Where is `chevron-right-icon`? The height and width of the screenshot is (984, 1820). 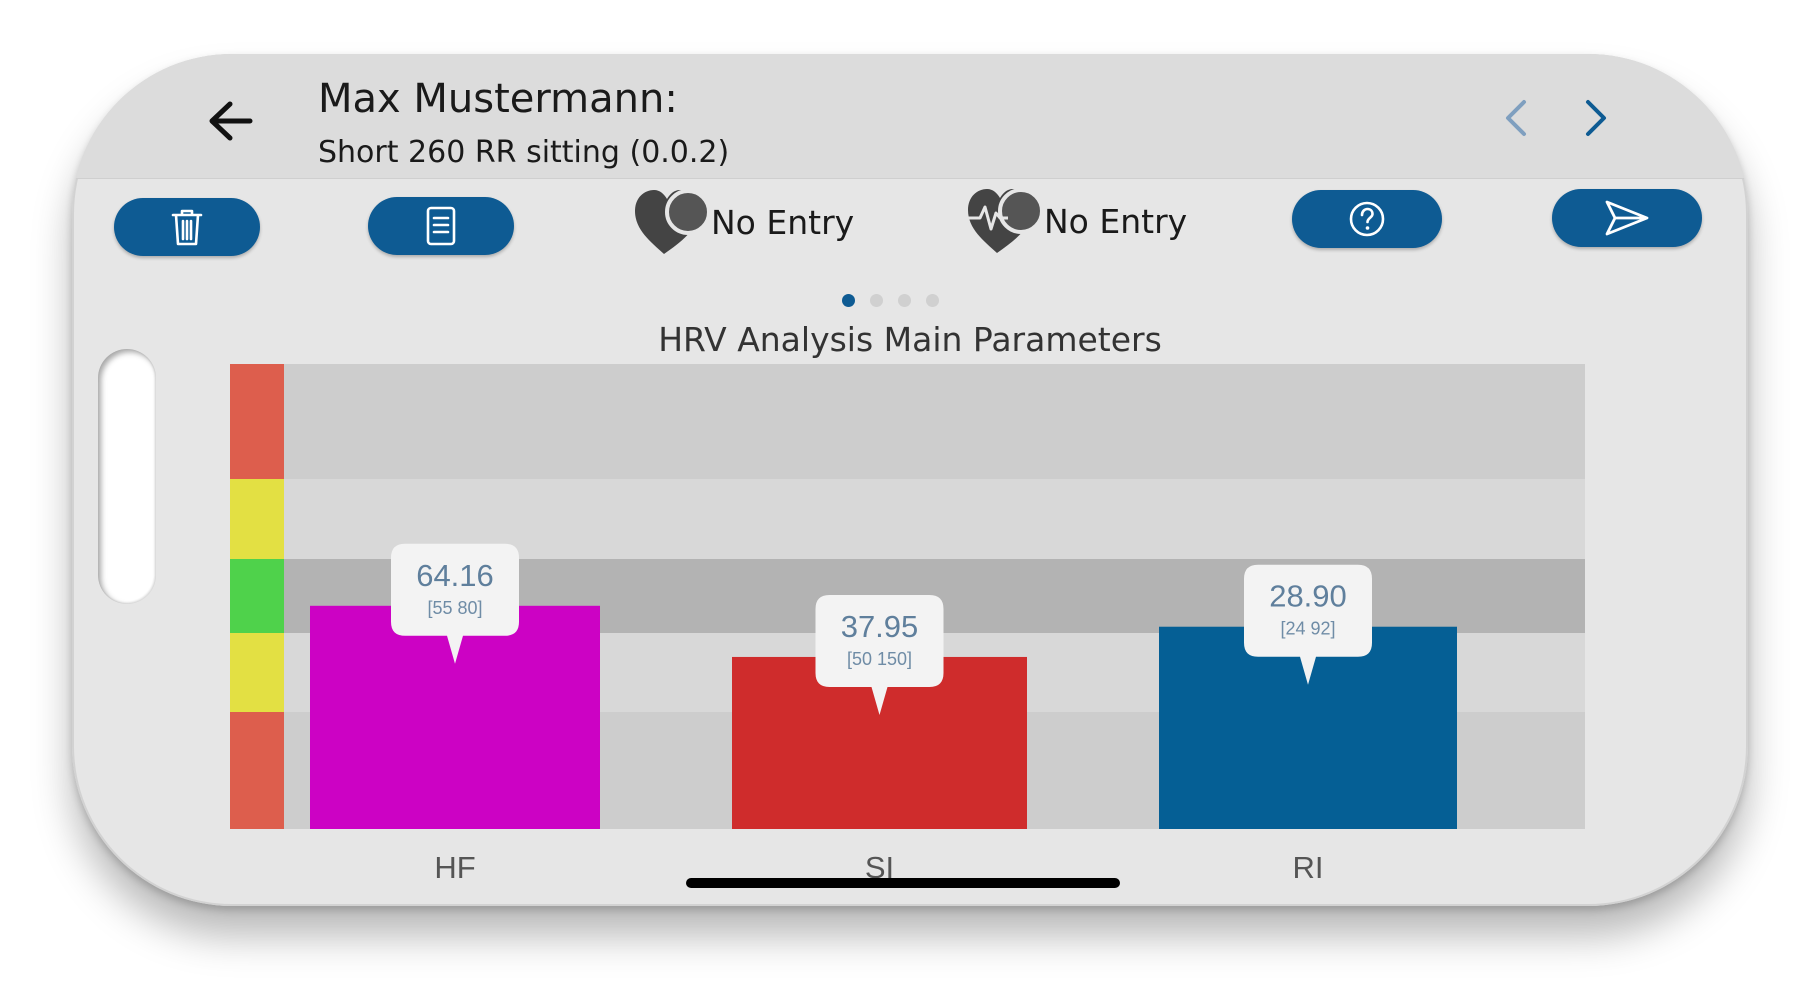 chevron-right-icon is located at coordinates (1596, 118).